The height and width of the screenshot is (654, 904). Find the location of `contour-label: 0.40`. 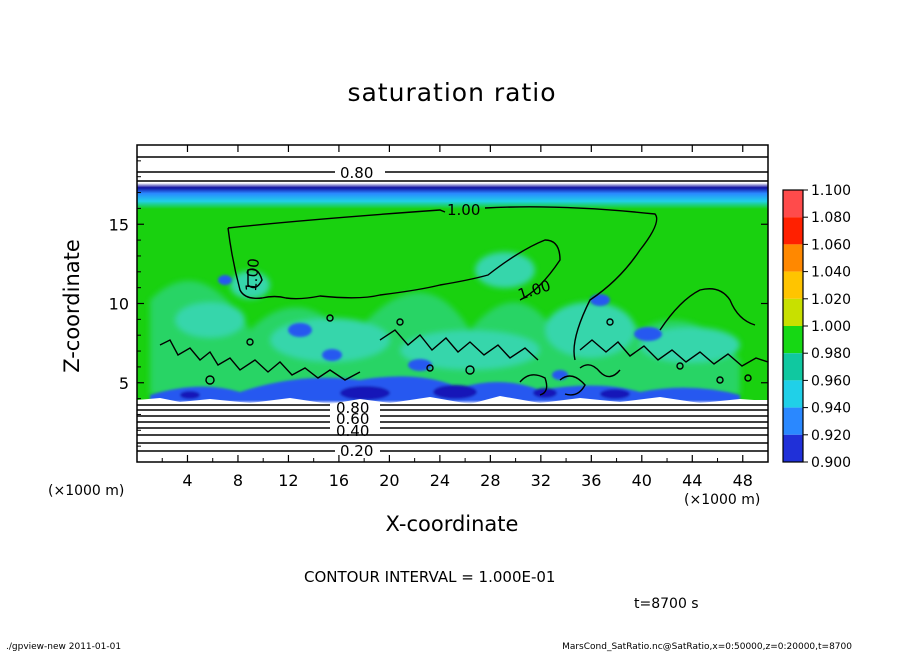

contour-label: 0.40 is located at coordinates (352, 431).